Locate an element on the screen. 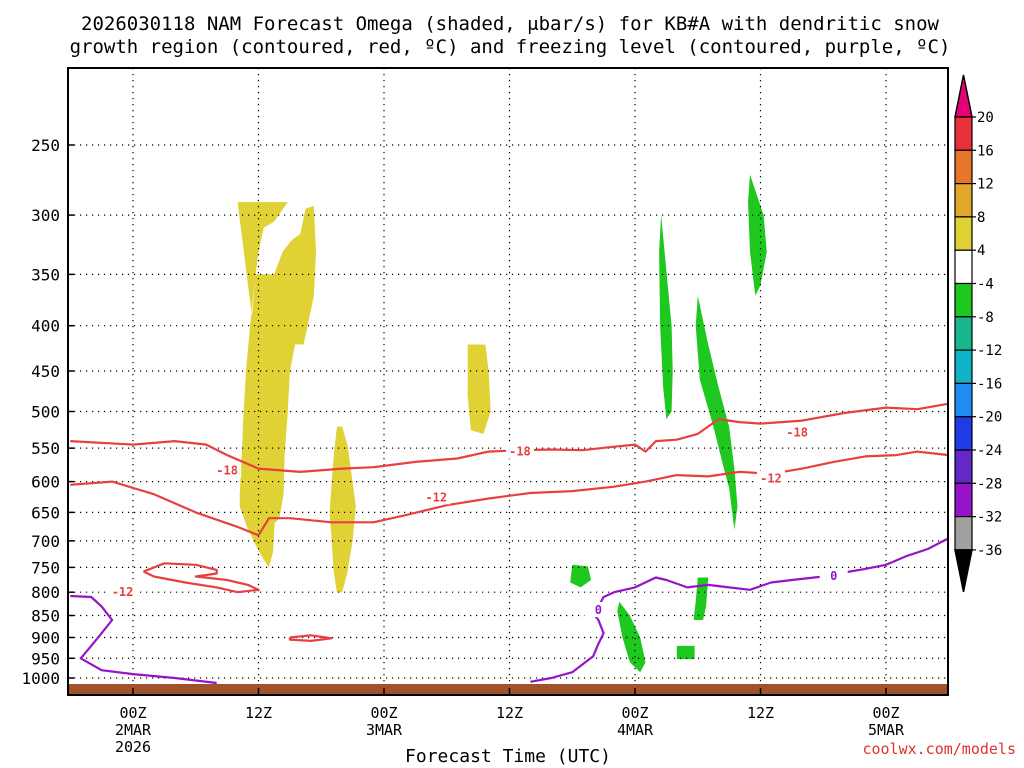  colorbar-label-2: 12 is located at coordinates (985, 185).